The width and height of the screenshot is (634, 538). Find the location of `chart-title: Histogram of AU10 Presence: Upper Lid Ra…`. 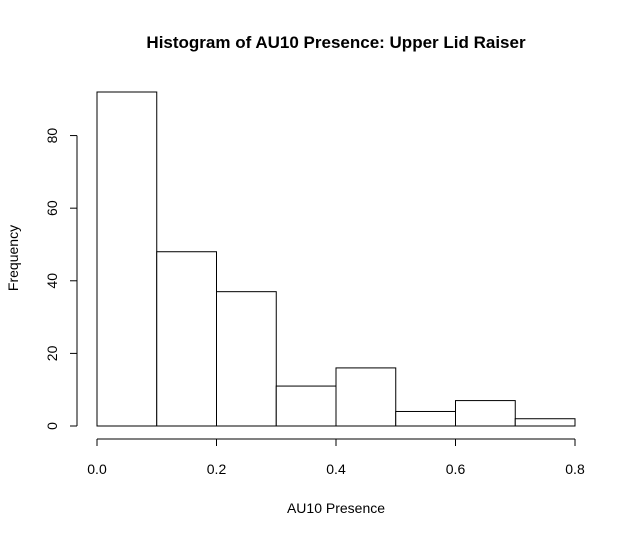

chart-title: Histogram of AU10 Presence: Upper Lid Ra… is located at coordinates (336, 42).